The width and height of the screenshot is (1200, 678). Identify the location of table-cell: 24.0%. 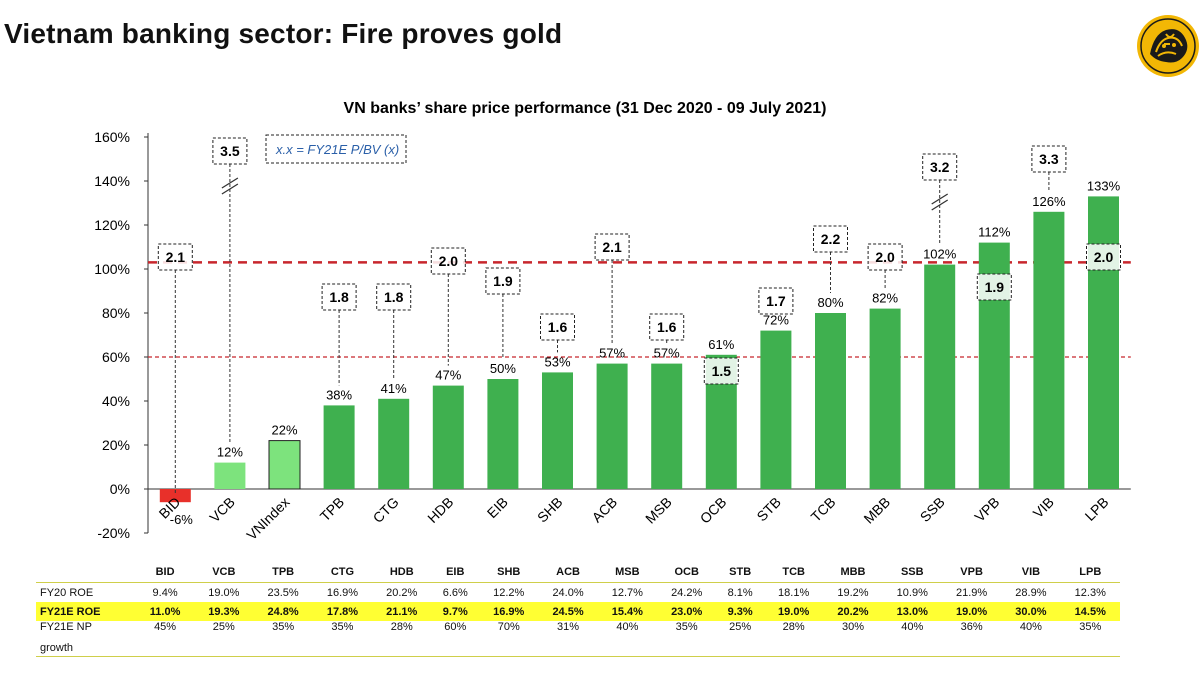
(568, 592).